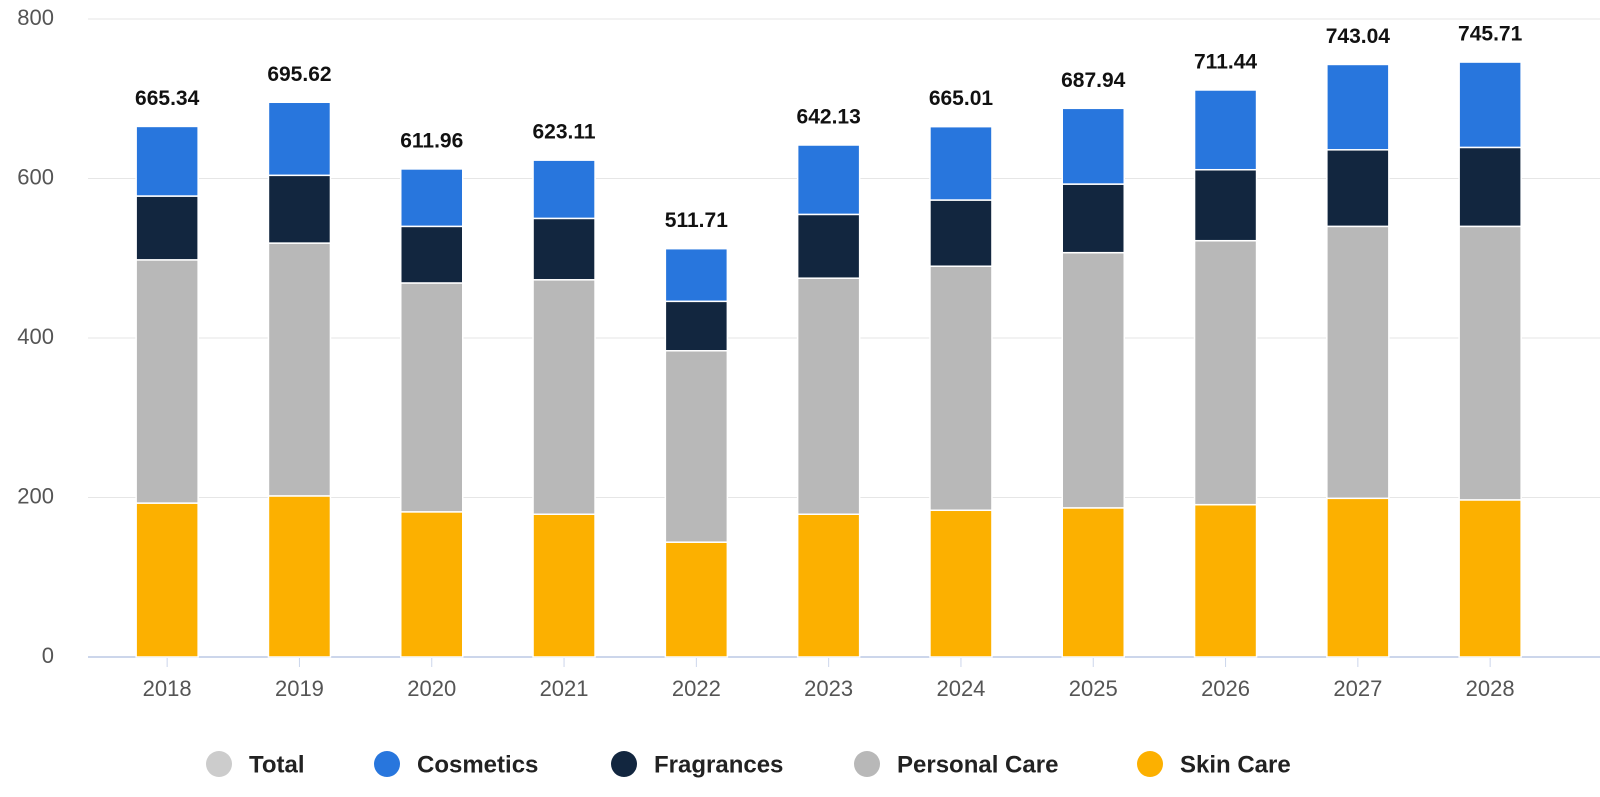 The height and width of the screenshot is (797, 1600). Describe the element at coordinates (48, 655) in the screenshot. I see `y-tick-label: 0` at that location.